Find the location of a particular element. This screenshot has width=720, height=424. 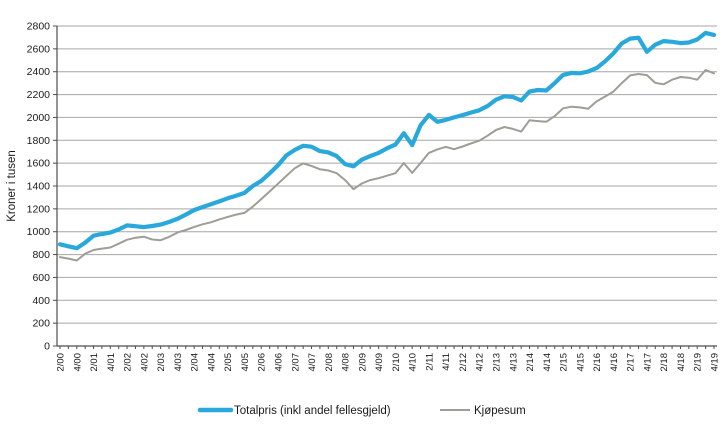

y-tick-label: 600 is located at coordinates (41, 278).